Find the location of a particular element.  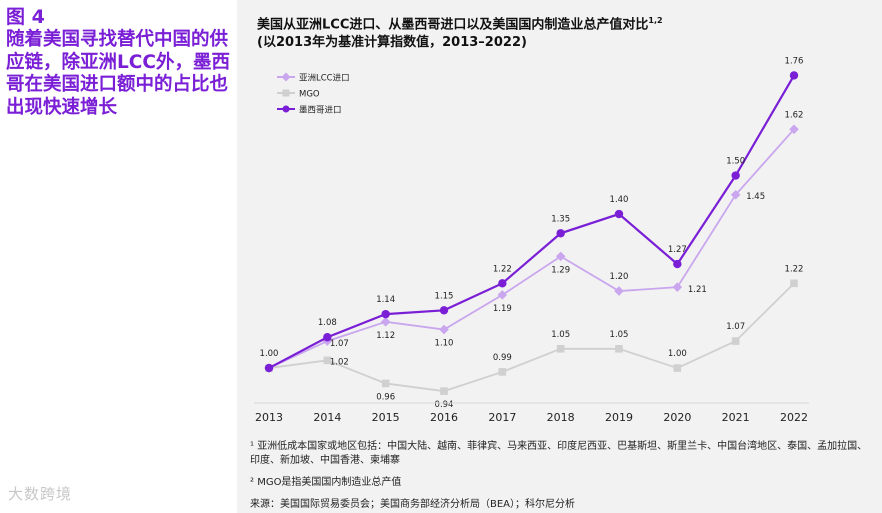

data-label: 1.19 is located at coordinates (502, 309).